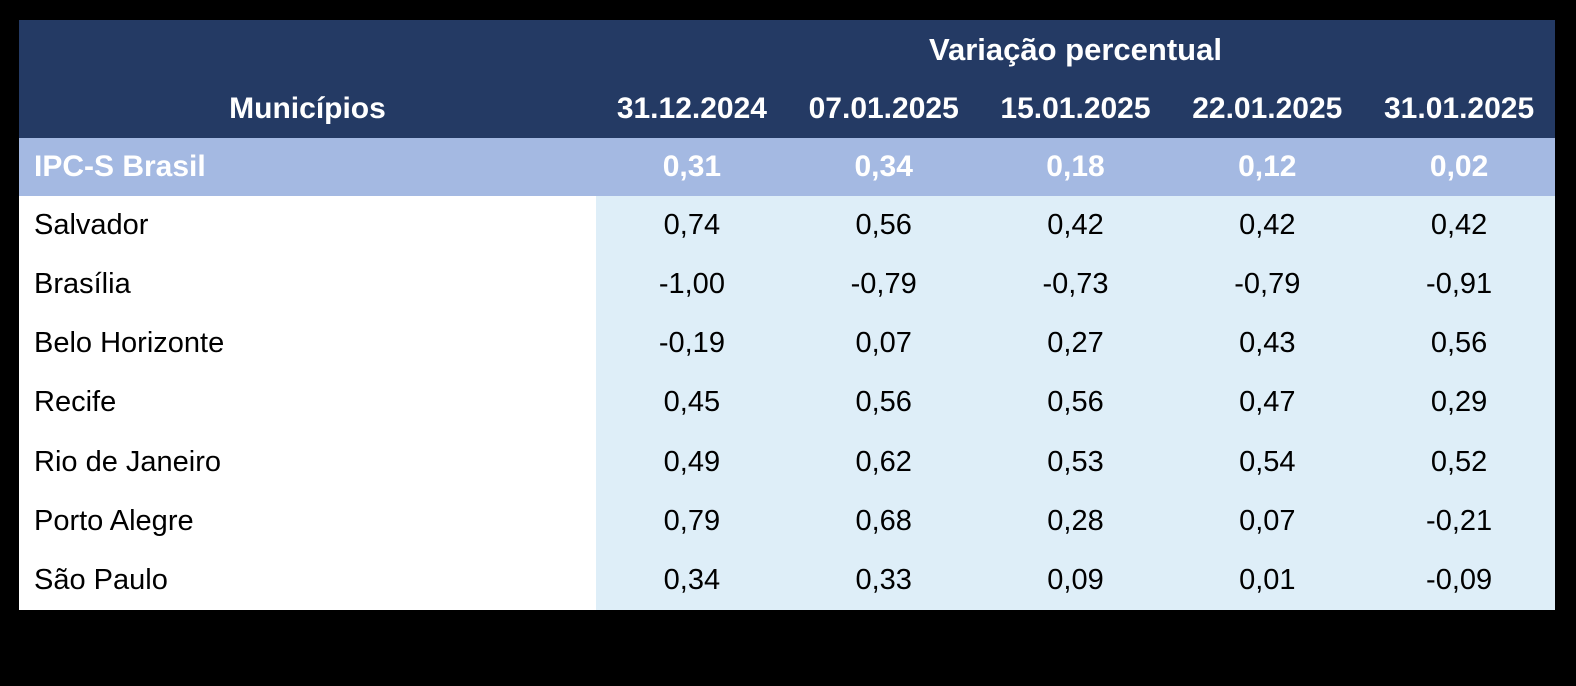 This screenshot has height=686, width=1576. Describe the element at coordinates (307, 580) in the screenshot. I see `row-label: São Paulo` at that location.